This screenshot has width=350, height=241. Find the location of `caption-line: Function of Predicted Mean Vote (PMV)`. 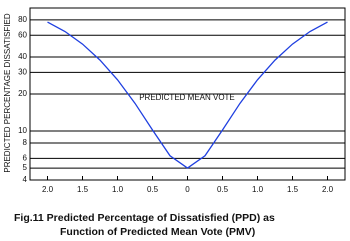

caption-line: Function of Predicted Mean Vote (PMV) is located at coordinates (157, 232).